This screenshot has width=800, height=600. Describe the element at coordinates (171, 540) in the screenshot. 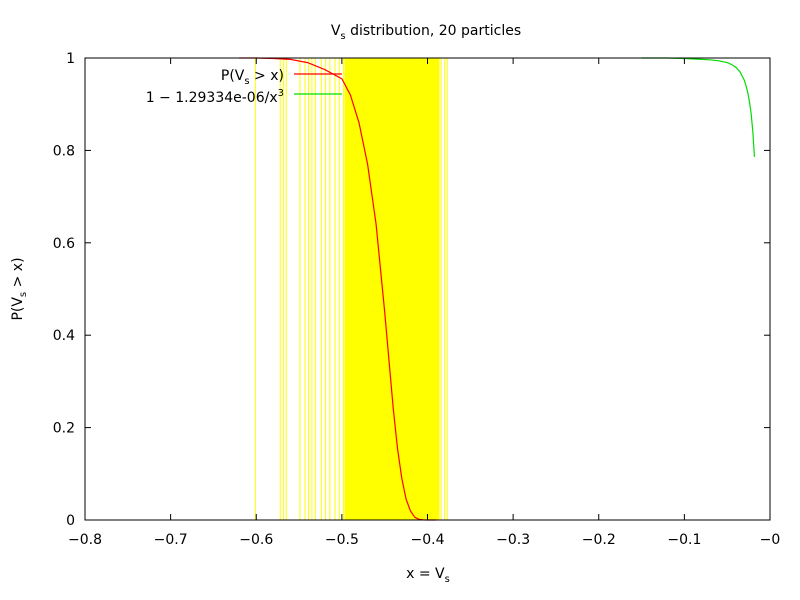

I see `x-tick-label-2: −0.7` at that location.